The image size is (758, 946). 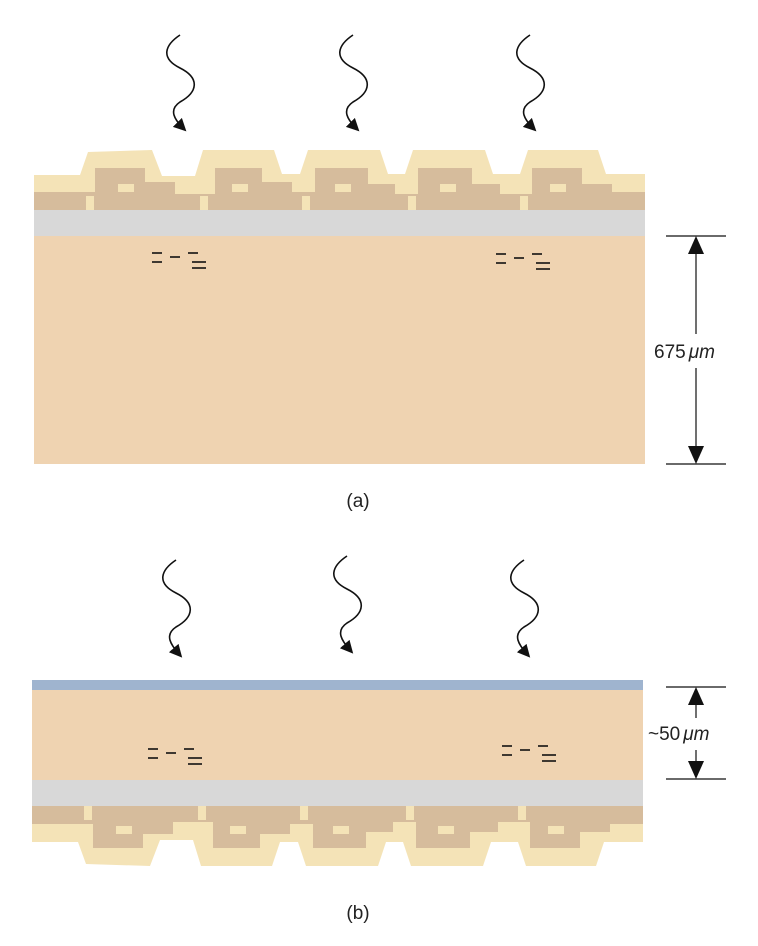 I want to click on panel-a-photons, so click(x=356, y=83).